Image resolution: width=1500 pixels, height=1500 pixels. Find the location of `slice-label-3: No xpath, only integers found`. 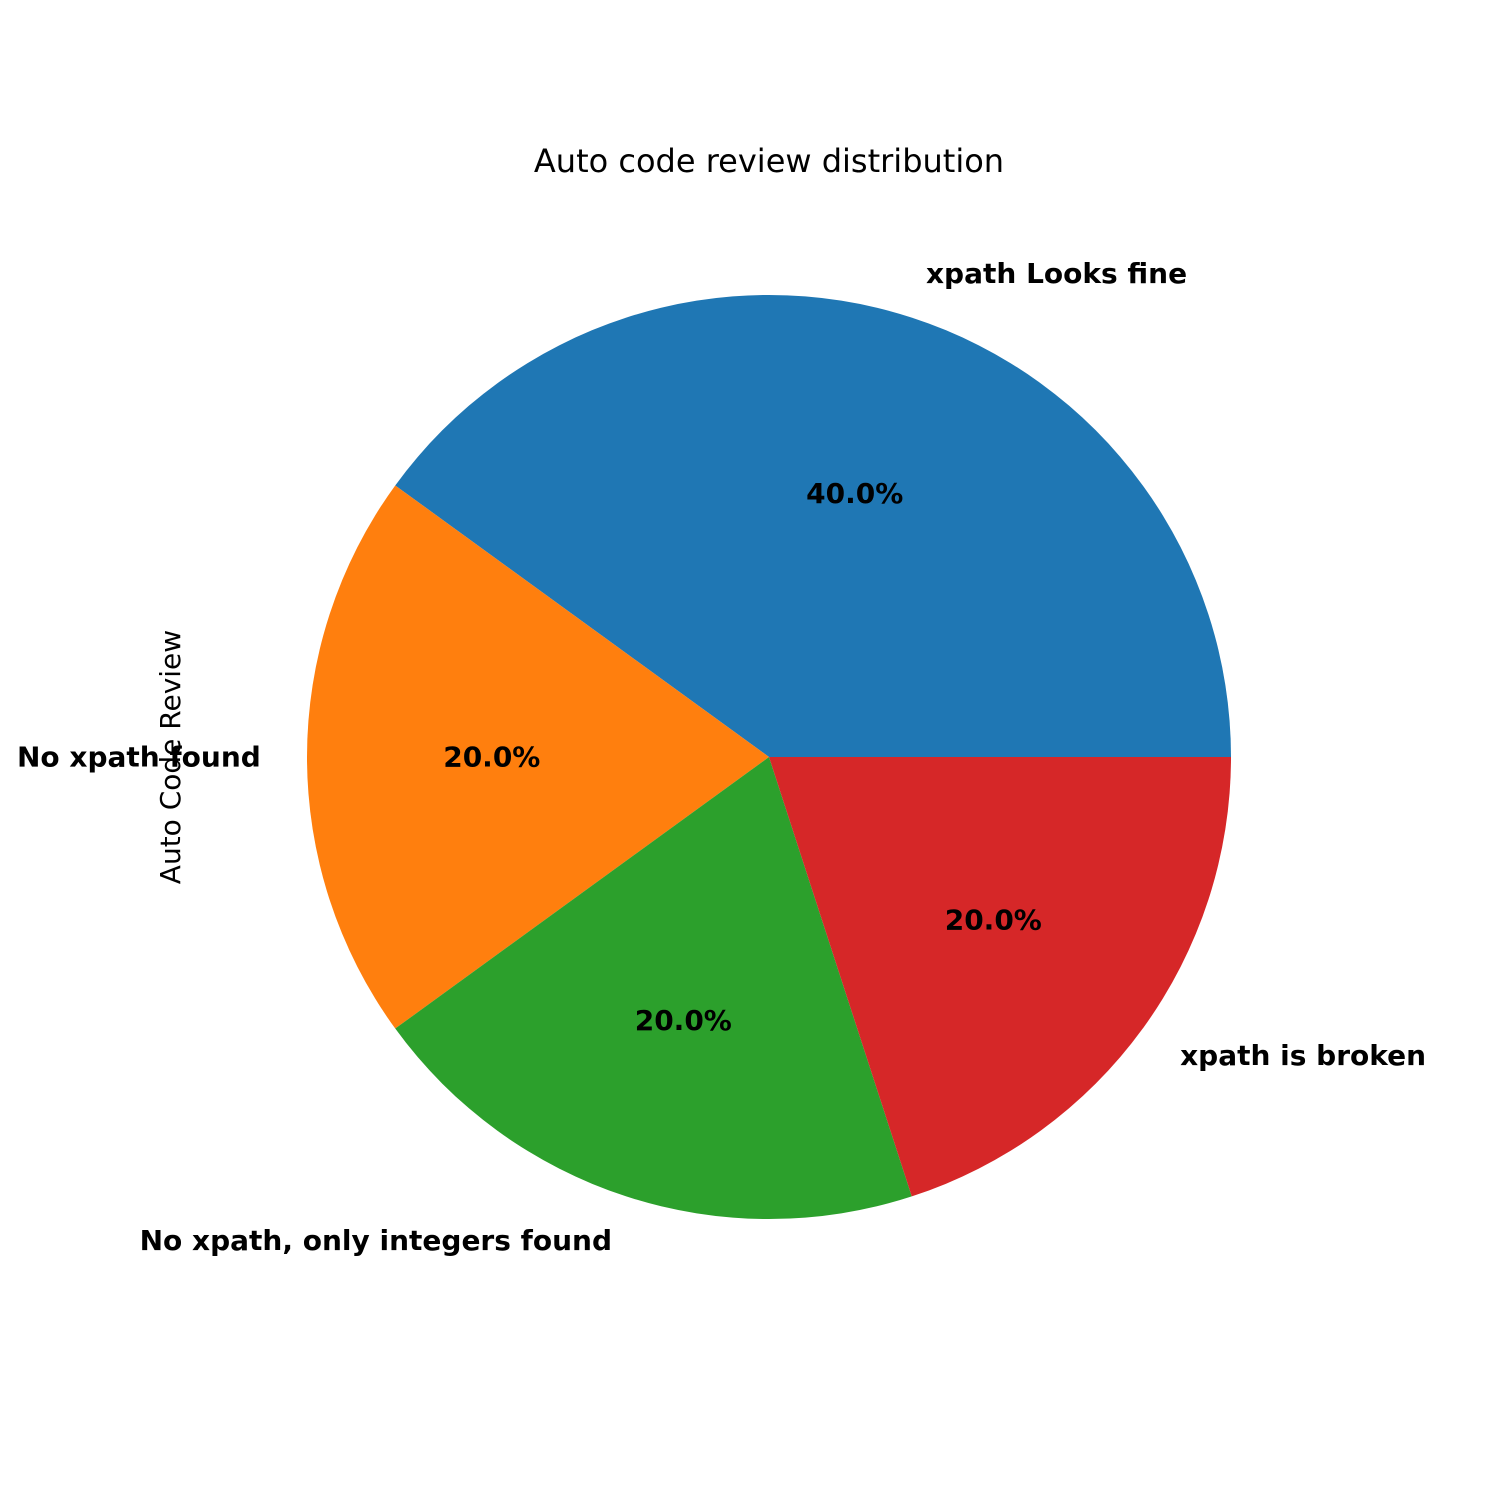

slice-label-3: No xpath, only integers found is located at coordinates (376, 1240).